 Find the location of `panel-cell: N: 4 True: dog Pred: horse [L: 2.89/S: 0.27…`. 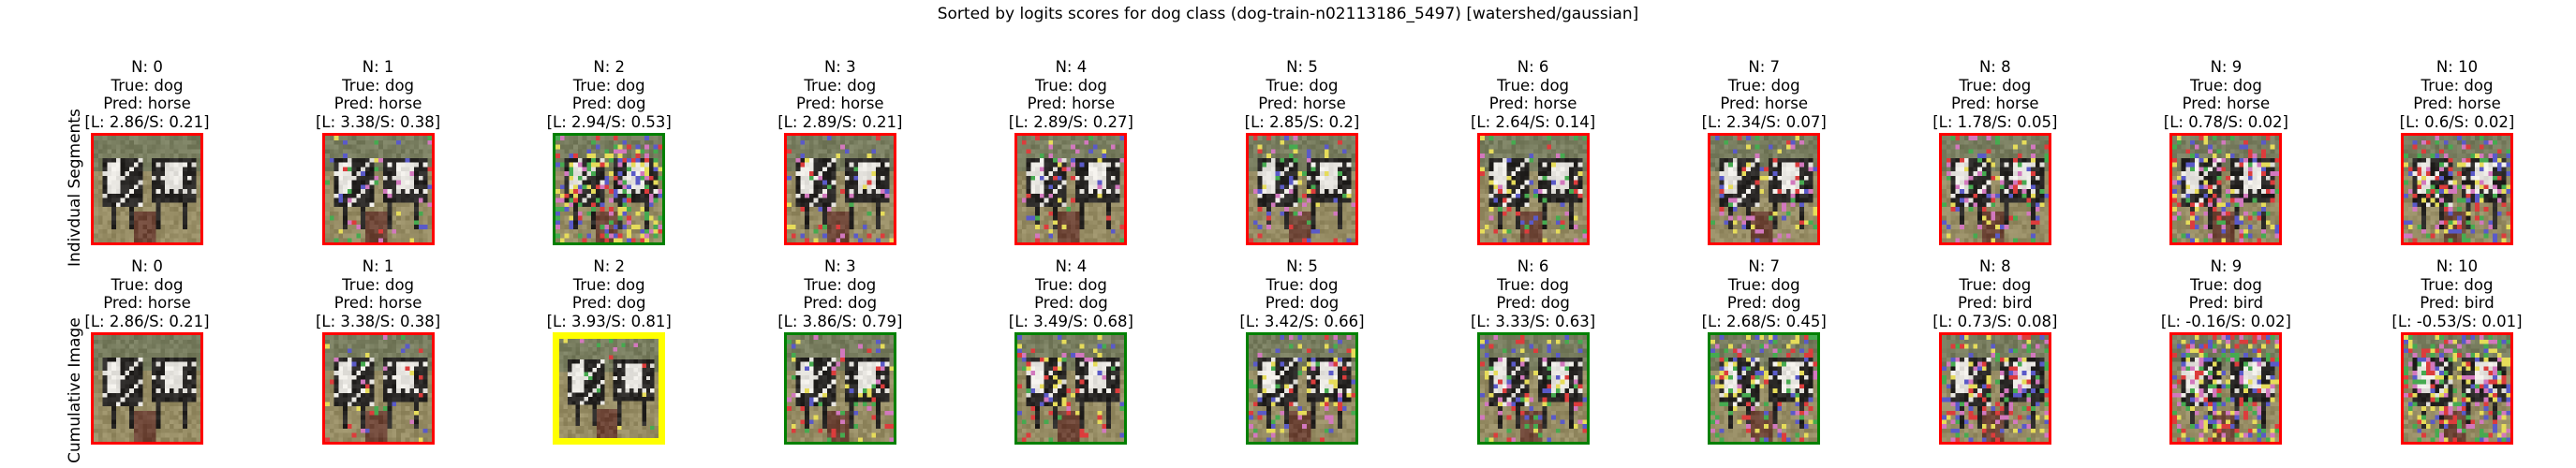

panel-cell: N: 4 True: dog Pred: horse [L: 2.89/S: 0.27… is located at coordinates (1071, 152).